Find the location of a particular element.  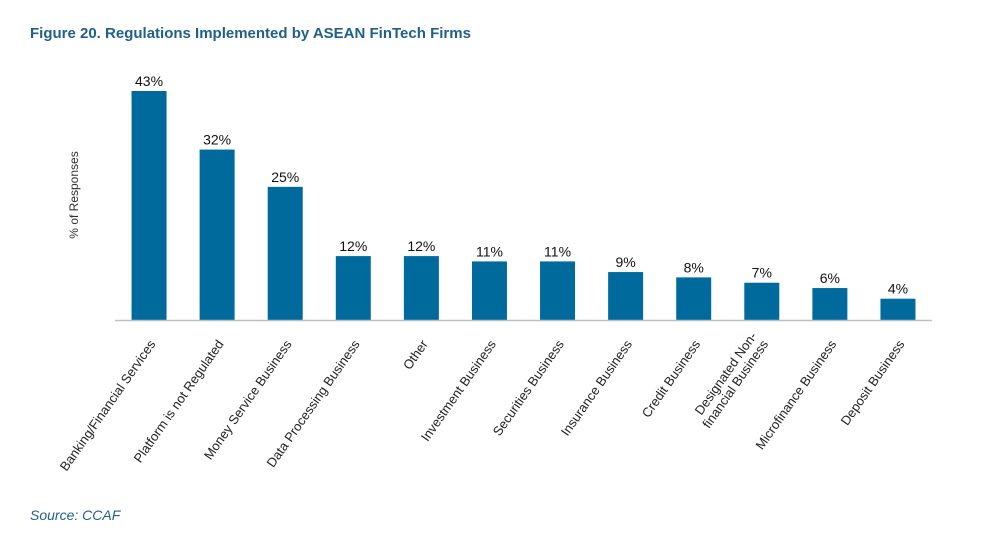

data-label-3: 12% is located at coordinates (353, 246).